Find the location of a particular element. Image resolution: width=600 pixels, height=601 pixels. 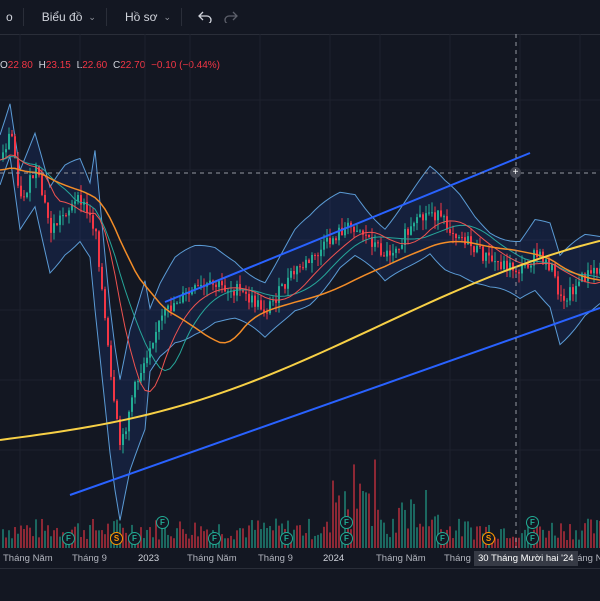

profile-menu-button: Hồ sơ ⌄ is located at coordinates (148, 17).